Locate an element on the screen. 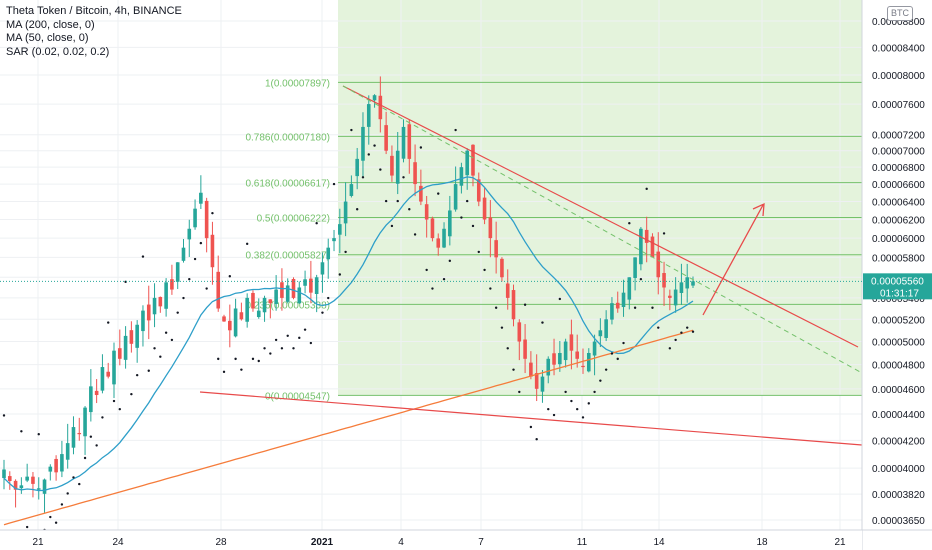 Image resolution: width=932 pixels, height=550 pixels. time-axis: 21 24 28 2021 4 7 11 14 18 21 is located at coordinates (466, 539).